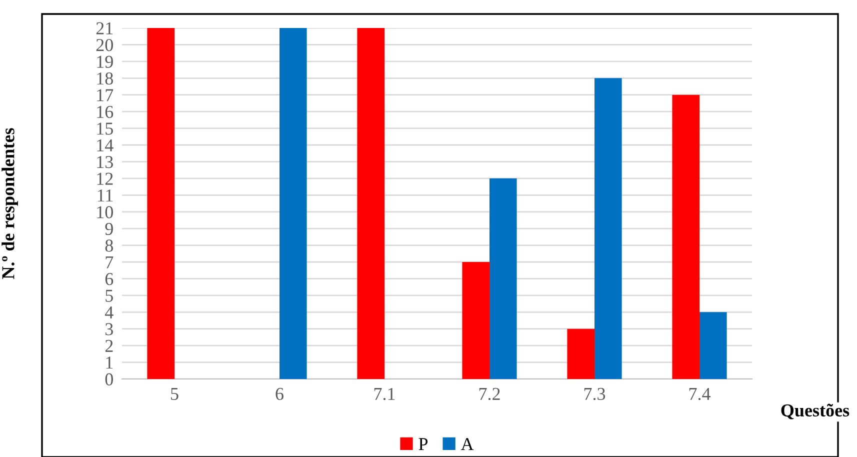  I want to click on legend-label: P, so click(423, 444).